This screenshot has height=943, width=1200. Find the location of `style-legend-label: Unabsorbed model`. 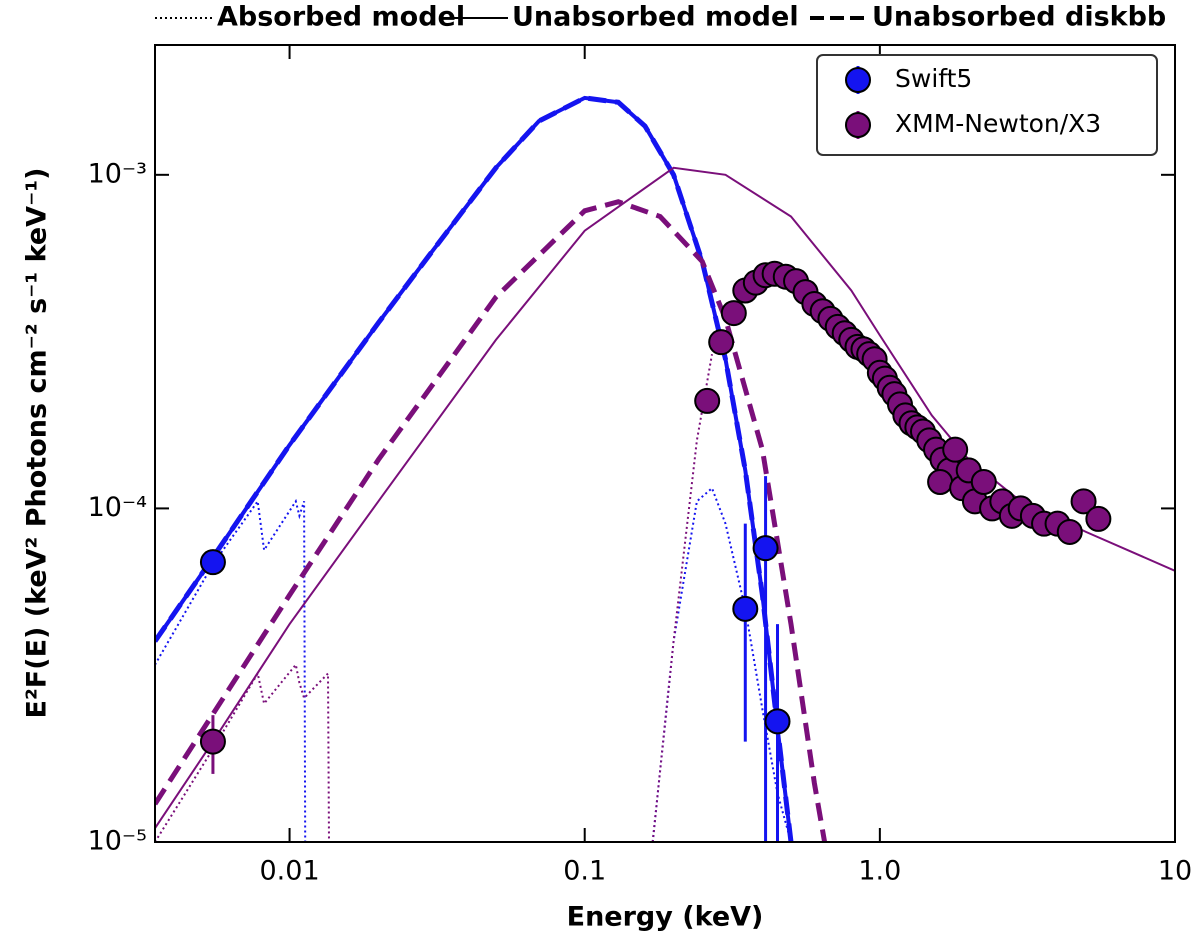

style-legend-label: Unabsorbed model is located at coordinates (655, 17).